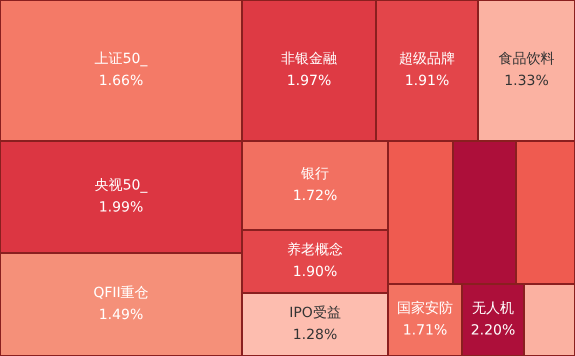 This screenshot has width=575, height=356. What do you see at coordinates (425, 330) in the screenshot?
I see `data-label: 1.71%` at bounding box center [425, 330].